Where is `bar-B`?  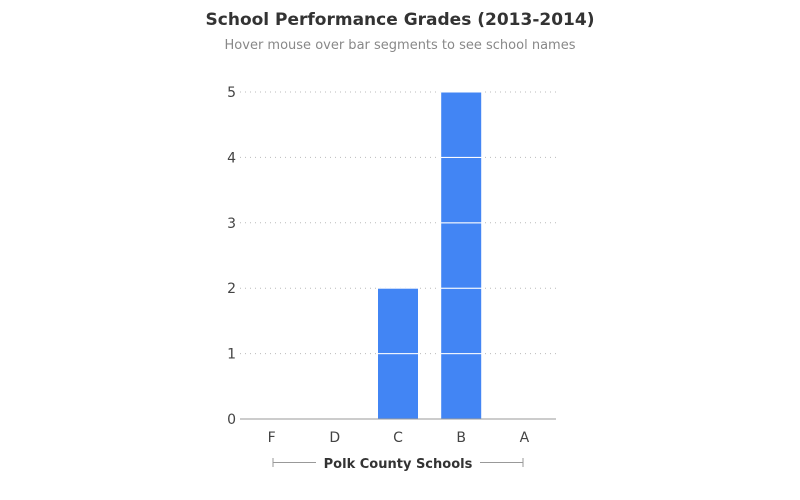
bar-B is located at coordinates (461, 255).